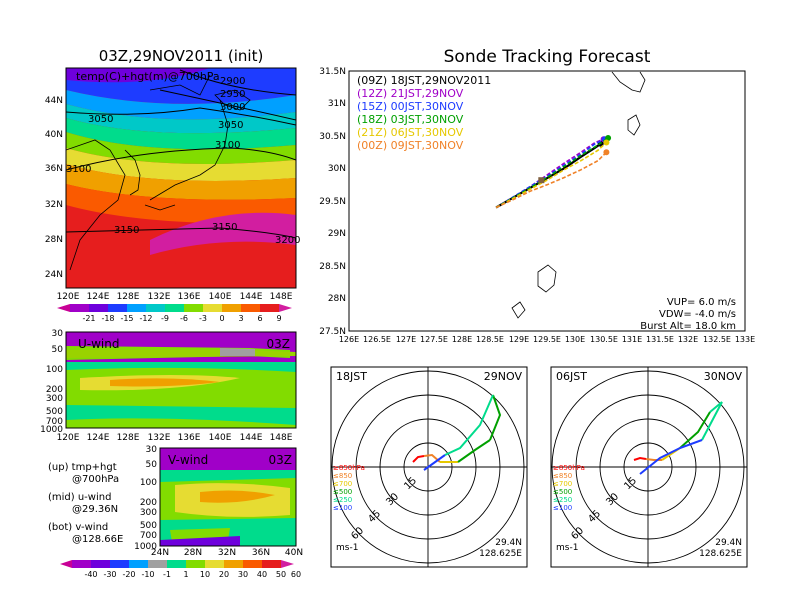  Describe the element at coordinates (54, 275) in the screenshot. I see `map-lat-tick: 24N` at that location.